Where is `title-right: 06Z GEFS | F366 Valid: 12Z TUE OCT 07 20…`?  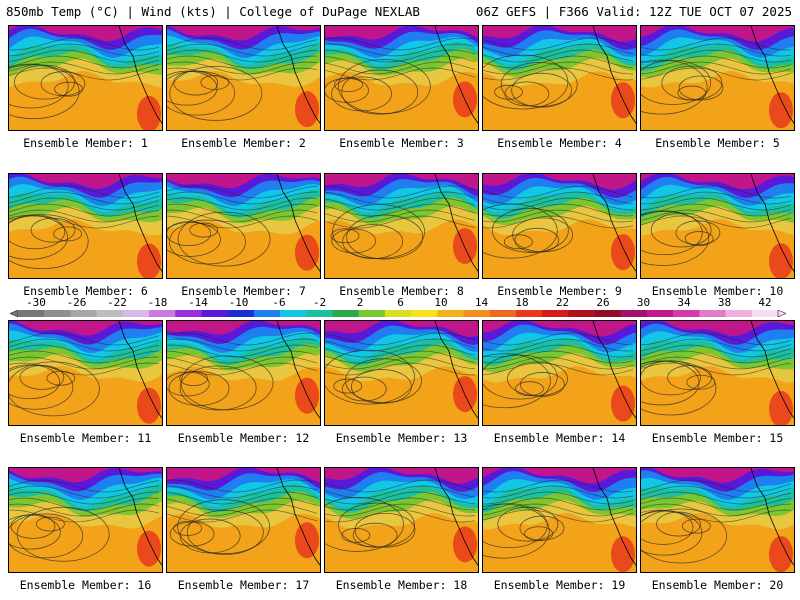 title-right: 06Z GEFS | F366 Valid: 12Z TUE OCT 07 20… is located at coordinates (633, 11).